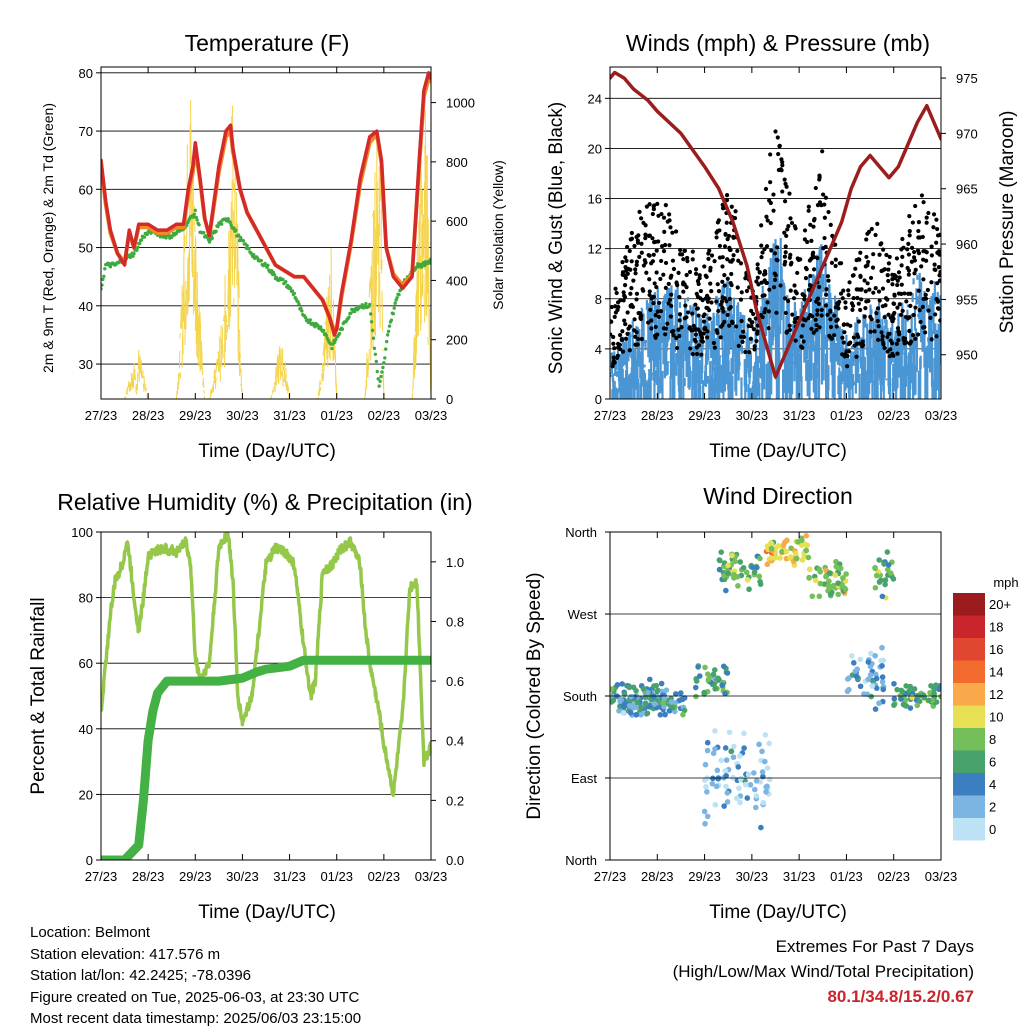  Describe the element at coordinates (967, 133) in the screenshot. I see `y2-tick-label: 970` at that location.